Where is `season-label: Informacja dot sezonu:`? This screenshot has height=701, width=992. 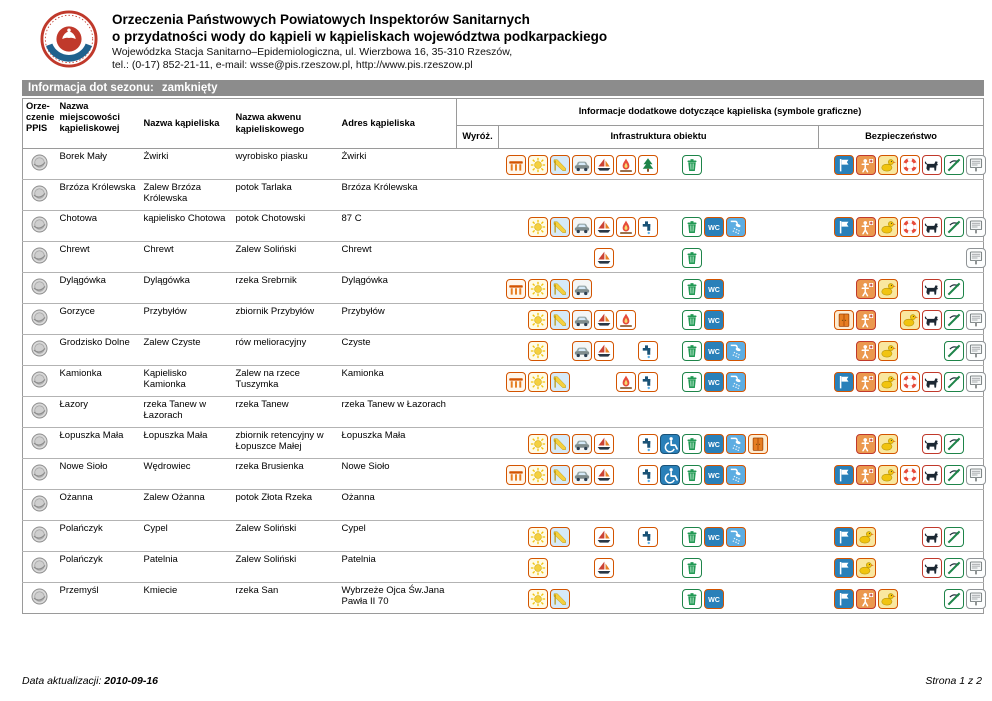 season-label: Informacja dot sezonu: is located at coordinates (91, 88).